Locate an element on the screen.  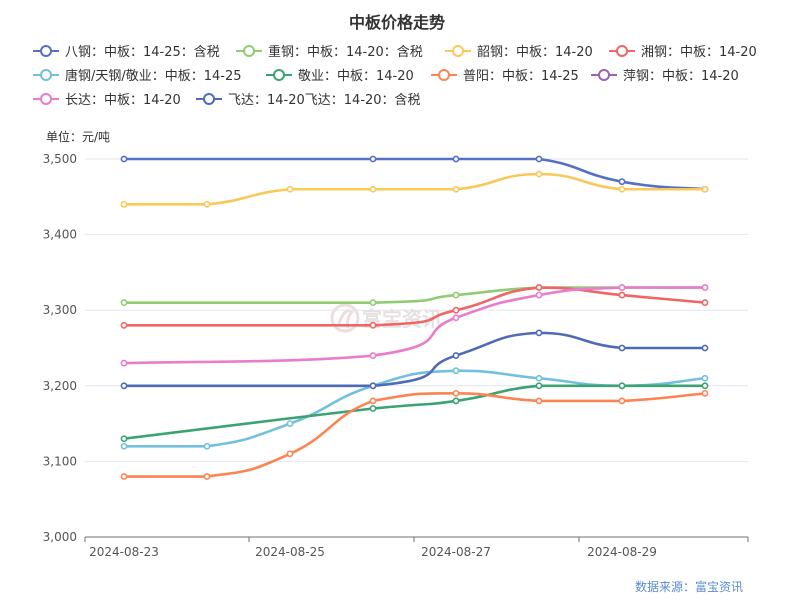
y-tick-label: 3,000 is located at coordinates (60, 537).